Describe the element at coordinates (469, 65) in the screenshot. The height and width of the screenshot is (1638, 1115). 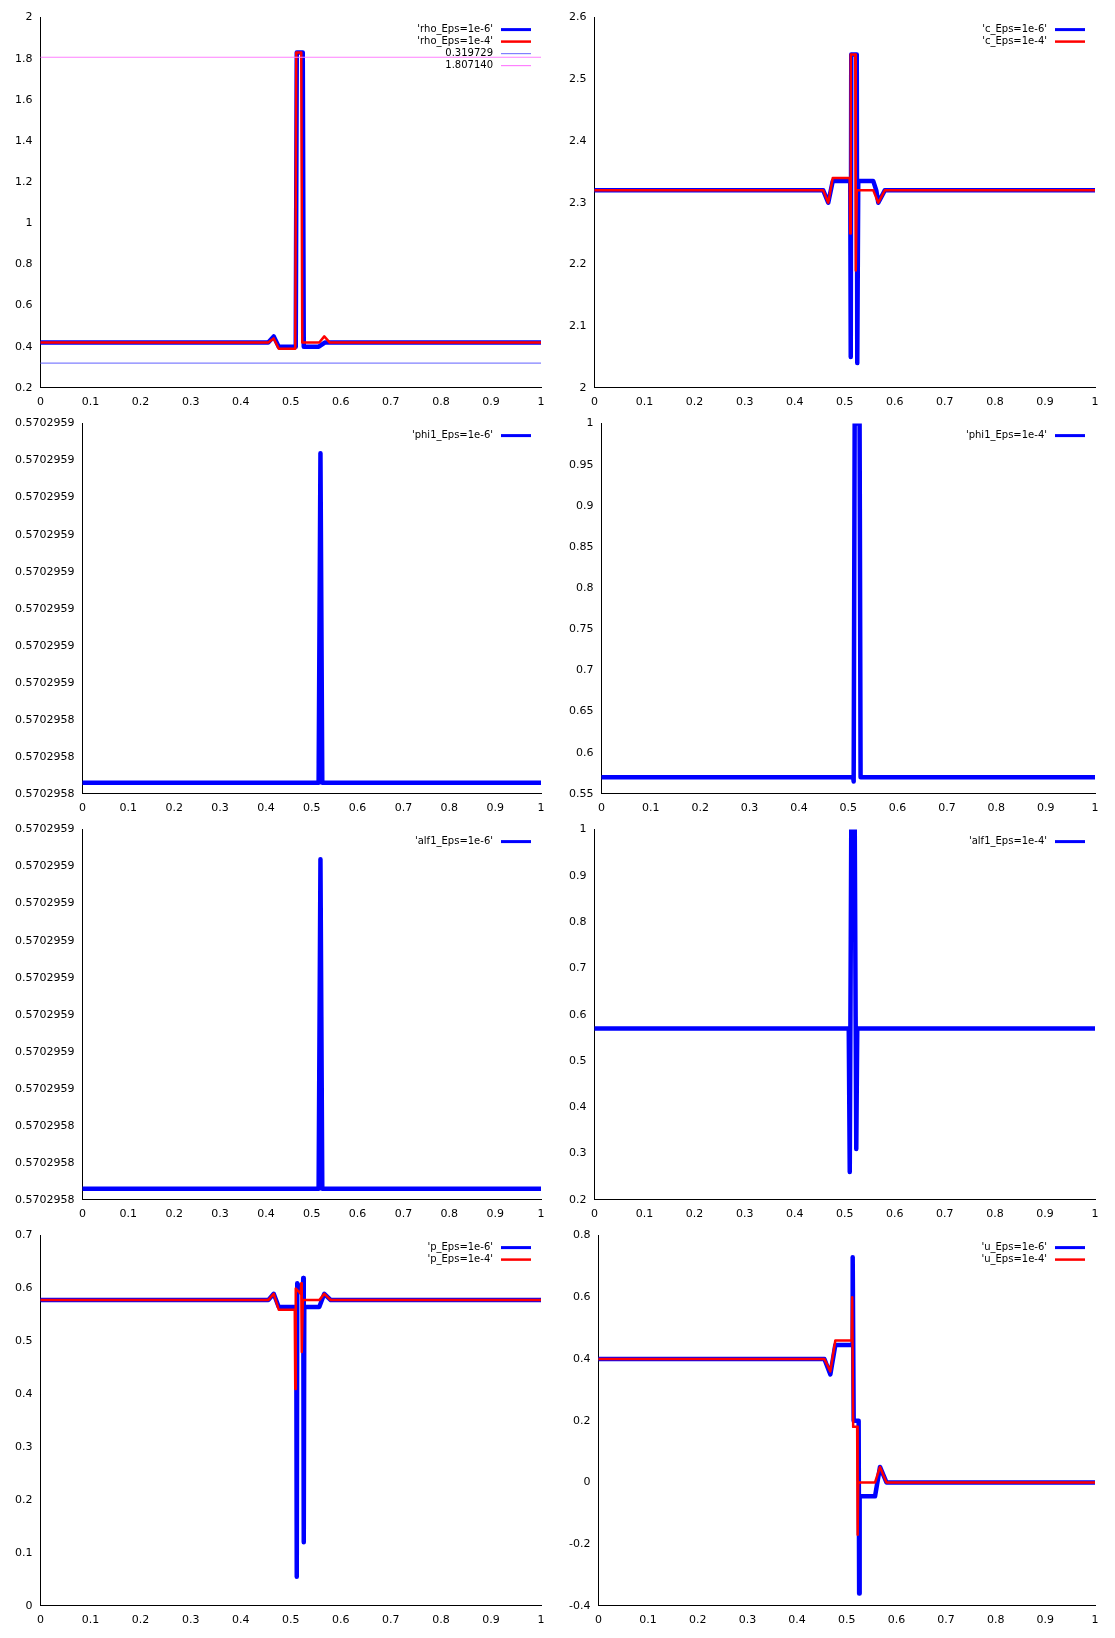
I see `legend-label: 1.807140` at that location.